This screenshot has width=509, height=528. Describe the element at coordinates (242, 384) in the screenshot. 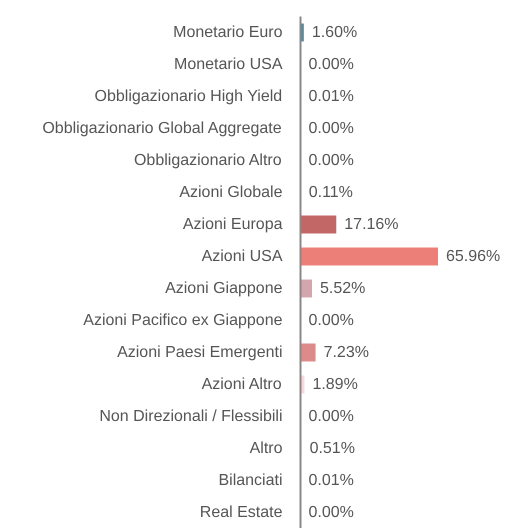

I see `y-tick-label: Azioni Altro` at that location.